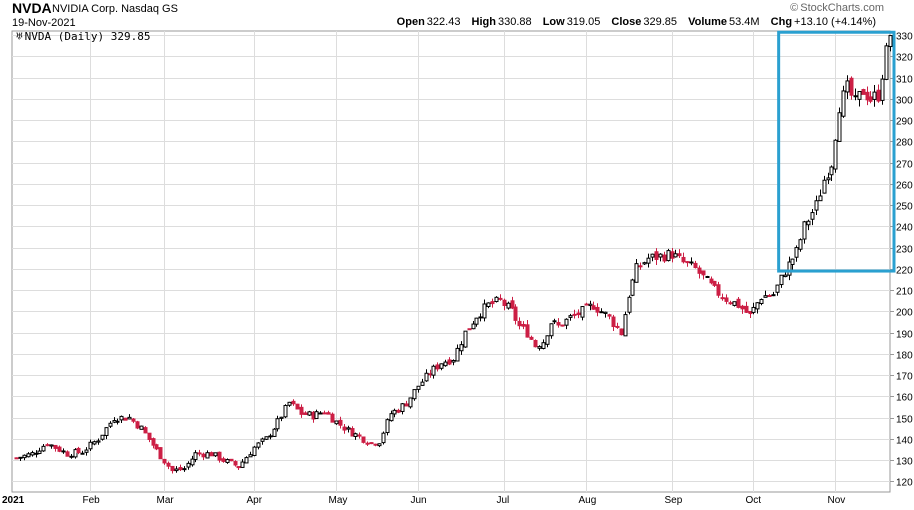 The height and width of the screenshot is (510, 914). I want to click on brand-label: © StockCharts.com, so click(837, 8).